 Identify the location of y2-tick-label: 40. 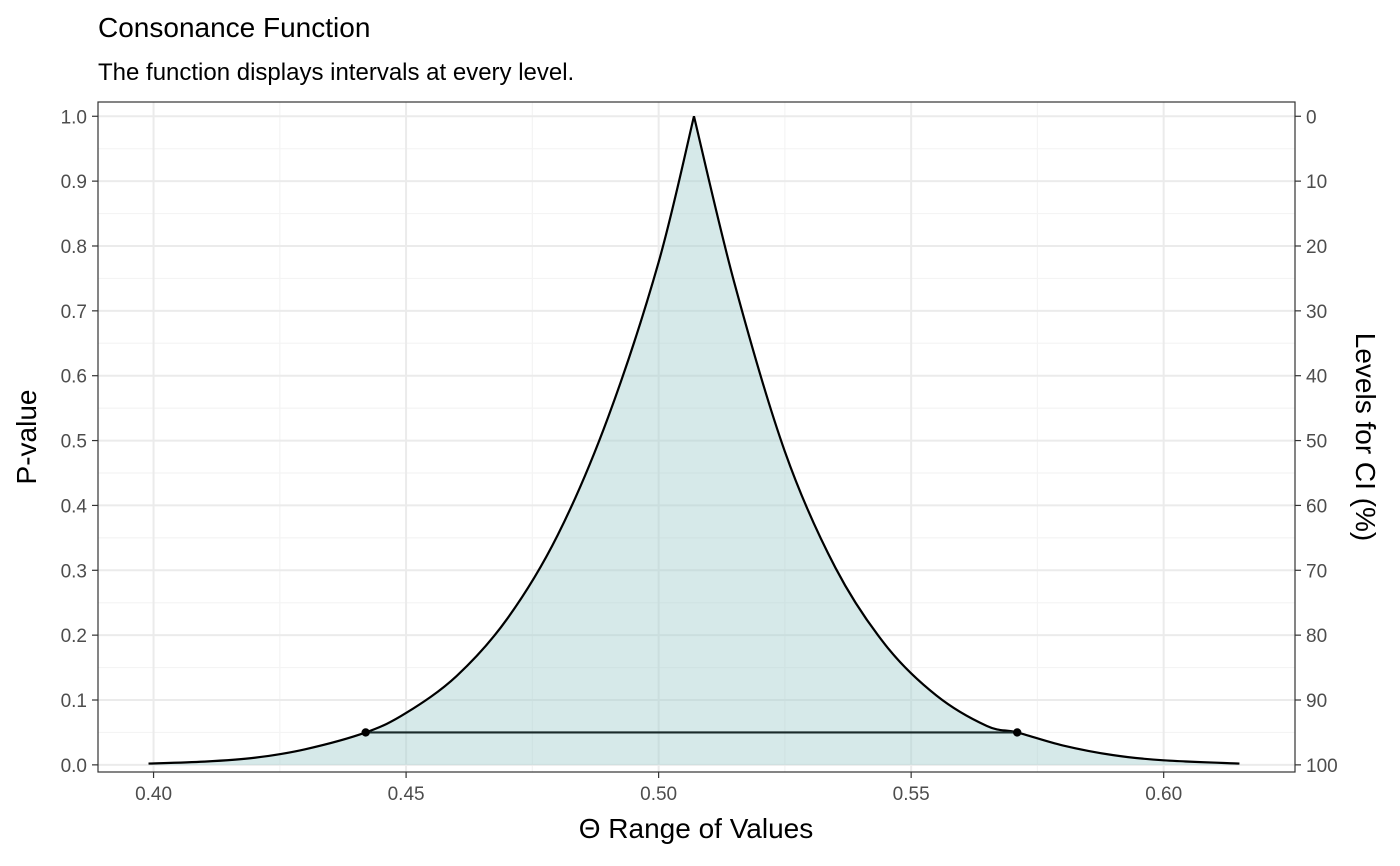
(1316, 377).